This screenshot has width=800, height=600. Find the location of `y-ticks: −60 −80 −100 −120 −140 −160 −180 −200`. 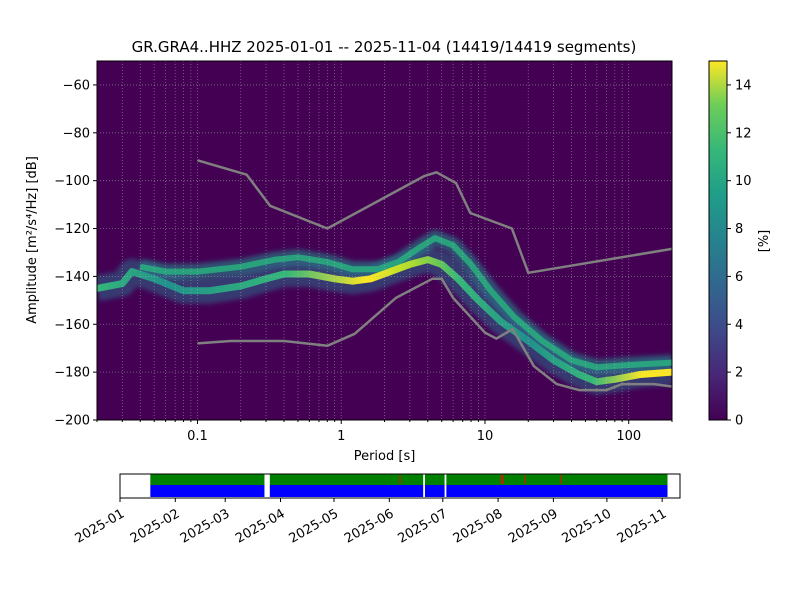

y-ticks: −60 −80 −100 −120 −140 −160 −180 −200 is located at coordinates (75, 253).